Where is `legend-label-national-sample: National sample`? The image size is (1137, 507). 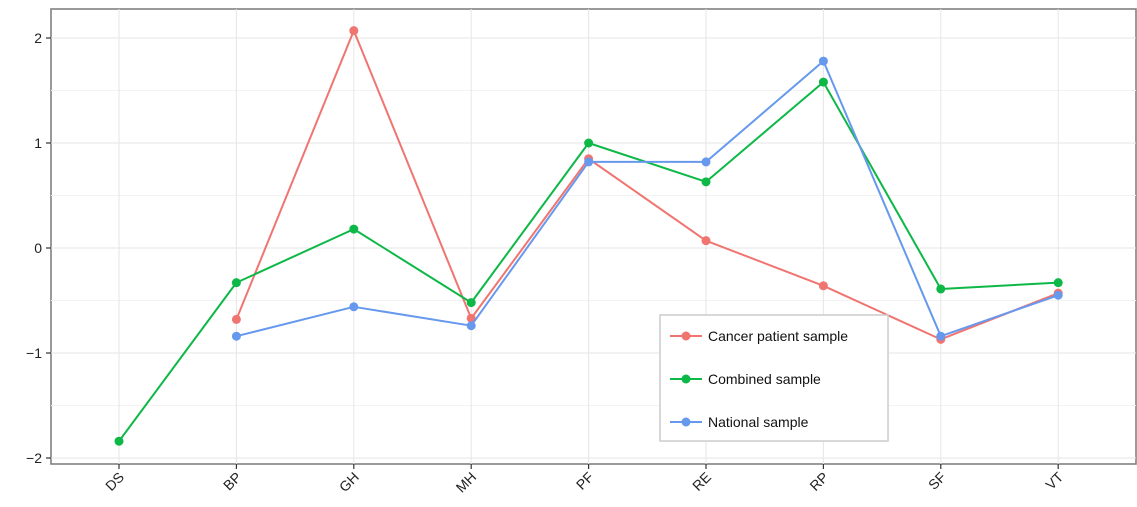
legend-label-national-sample: National sample is located at coordinates (758, 422).